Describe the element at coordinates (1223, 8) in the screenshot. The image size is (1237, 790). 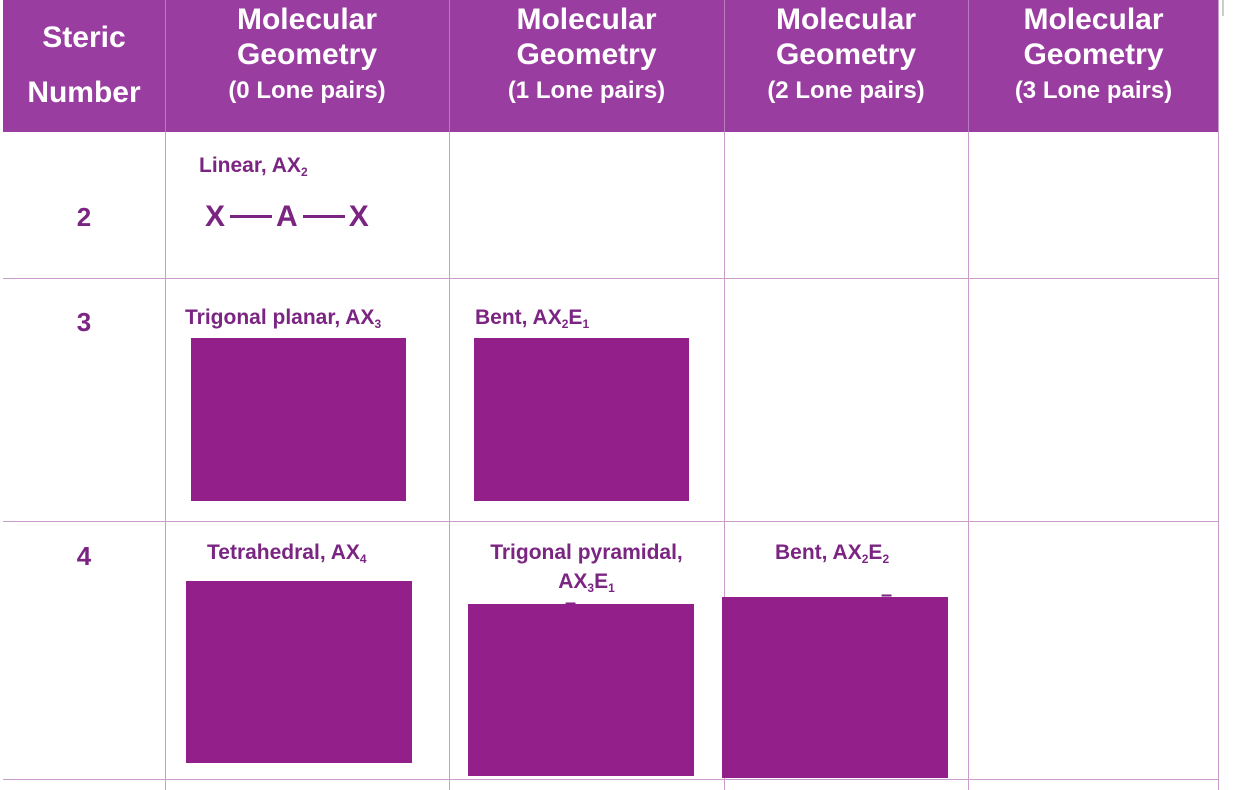
I see `window-edge` at that location.